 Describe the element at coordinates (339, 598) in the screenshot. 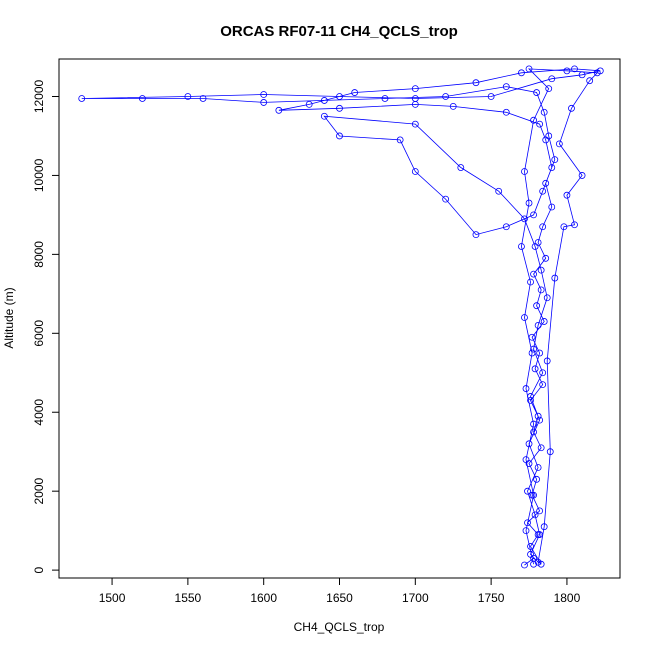

I see `x-tick-label: 1650` at that location.